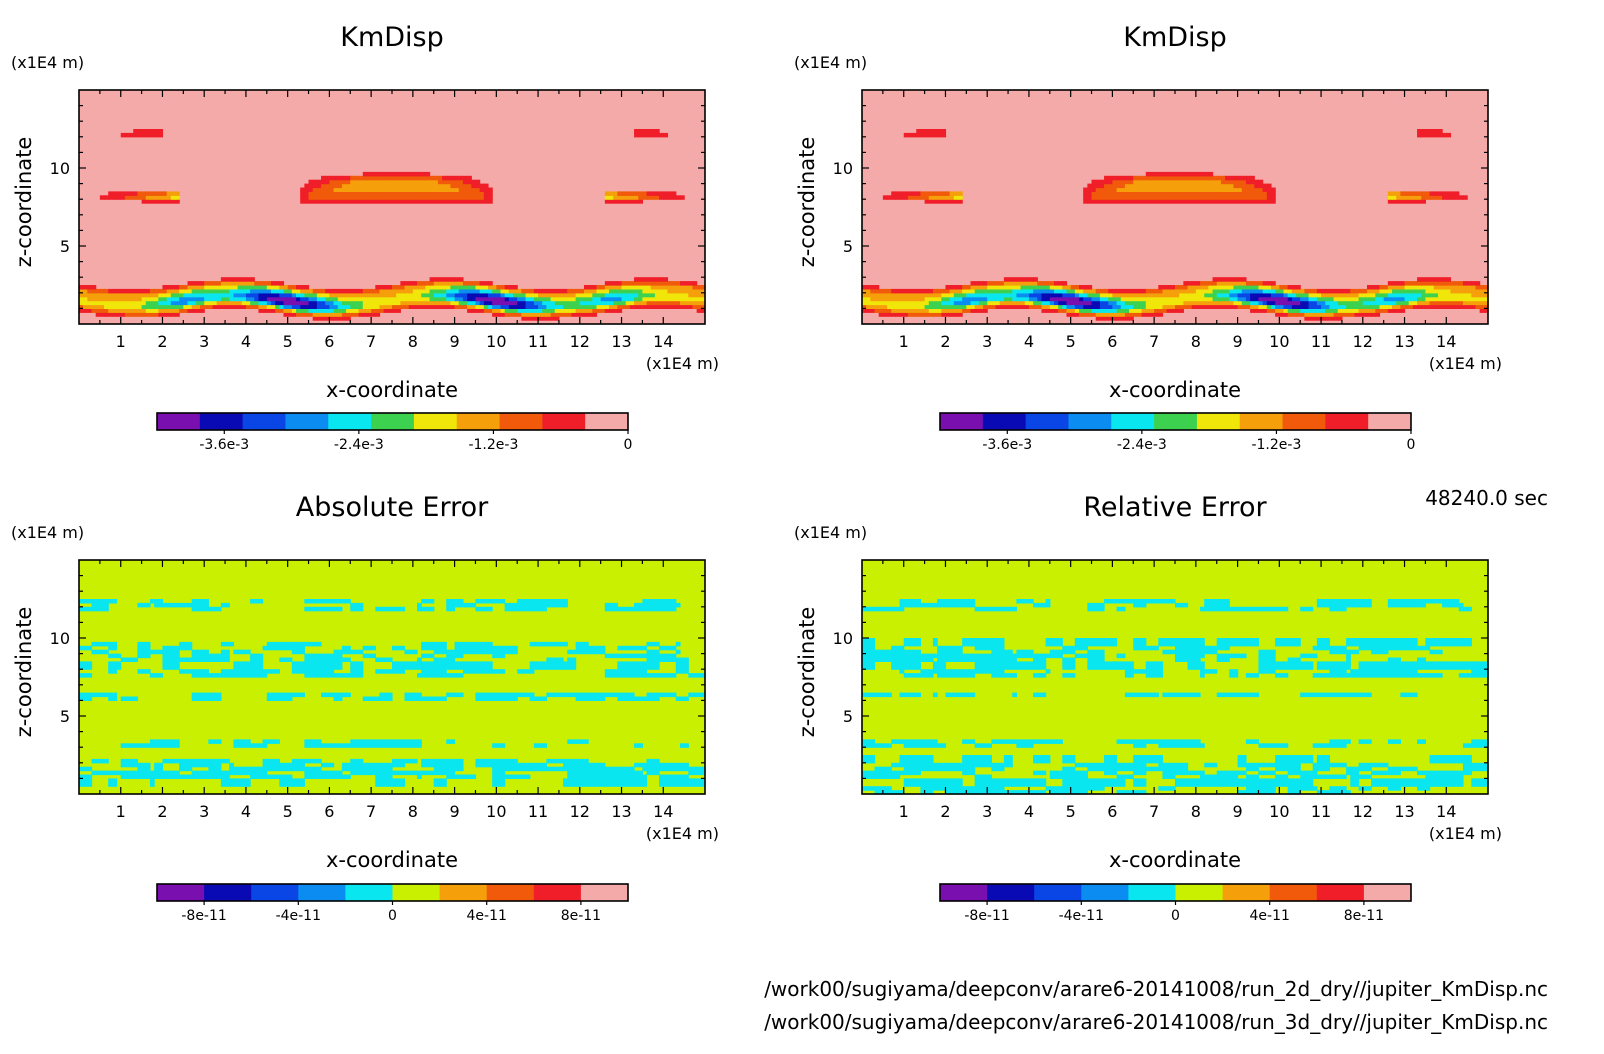 Image resolution: width=1604 pixels, height=1054 pixels. What do you see at coordinates (1363, 341) in the screenshot?
I see `x-tick-label: 12` at bounding box center [1363, 341].